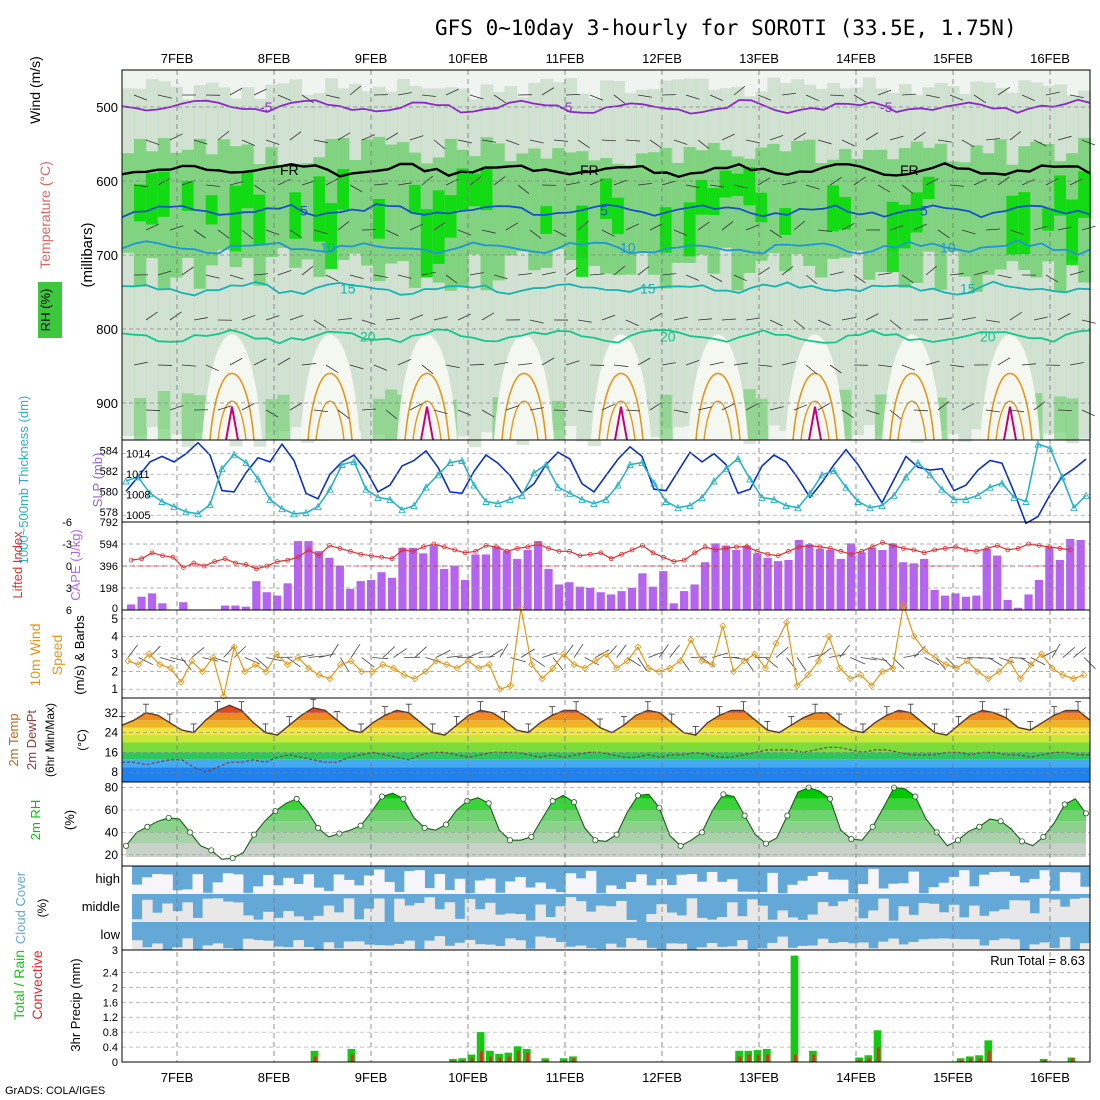  I want to click on lifted-index-tick-6: 6, so click(69, 611).